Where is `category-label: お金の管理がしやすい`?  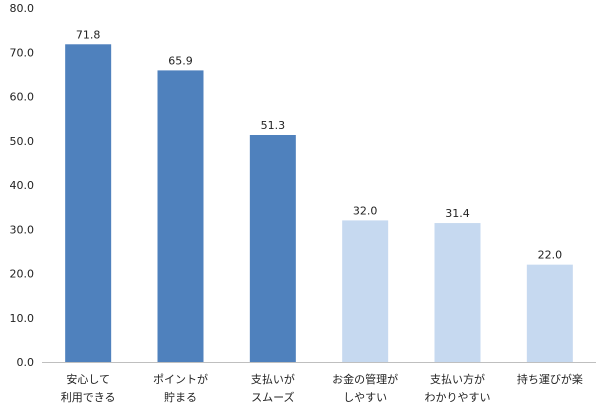
category-label: お金の管理がしやすい is located at coordinates (365, 388).